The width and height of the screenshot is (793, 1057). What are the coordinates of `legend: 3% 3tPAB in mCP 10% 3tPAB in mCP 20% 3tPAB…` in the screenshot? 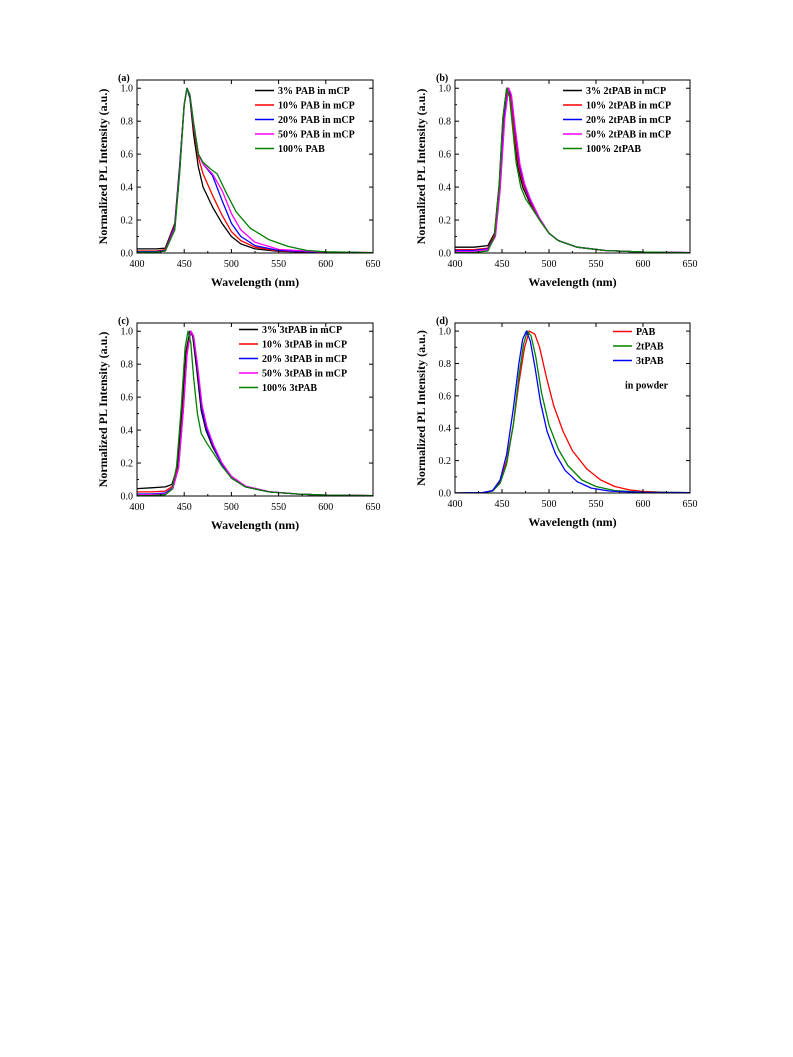 It's located at (293, 359).